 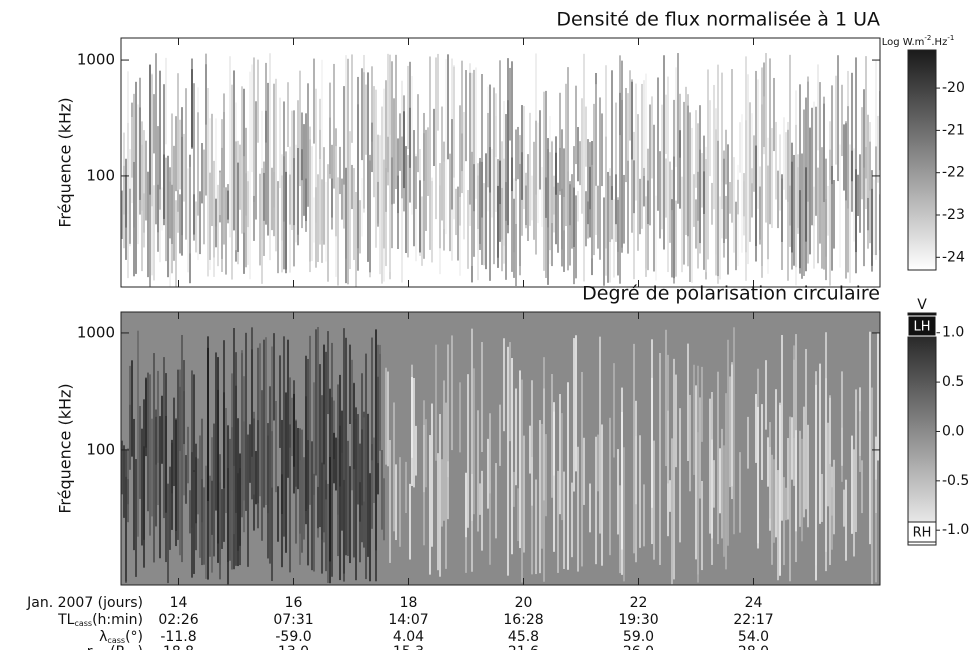 I want to click on text-part: cass, so click(x=116, y=640).